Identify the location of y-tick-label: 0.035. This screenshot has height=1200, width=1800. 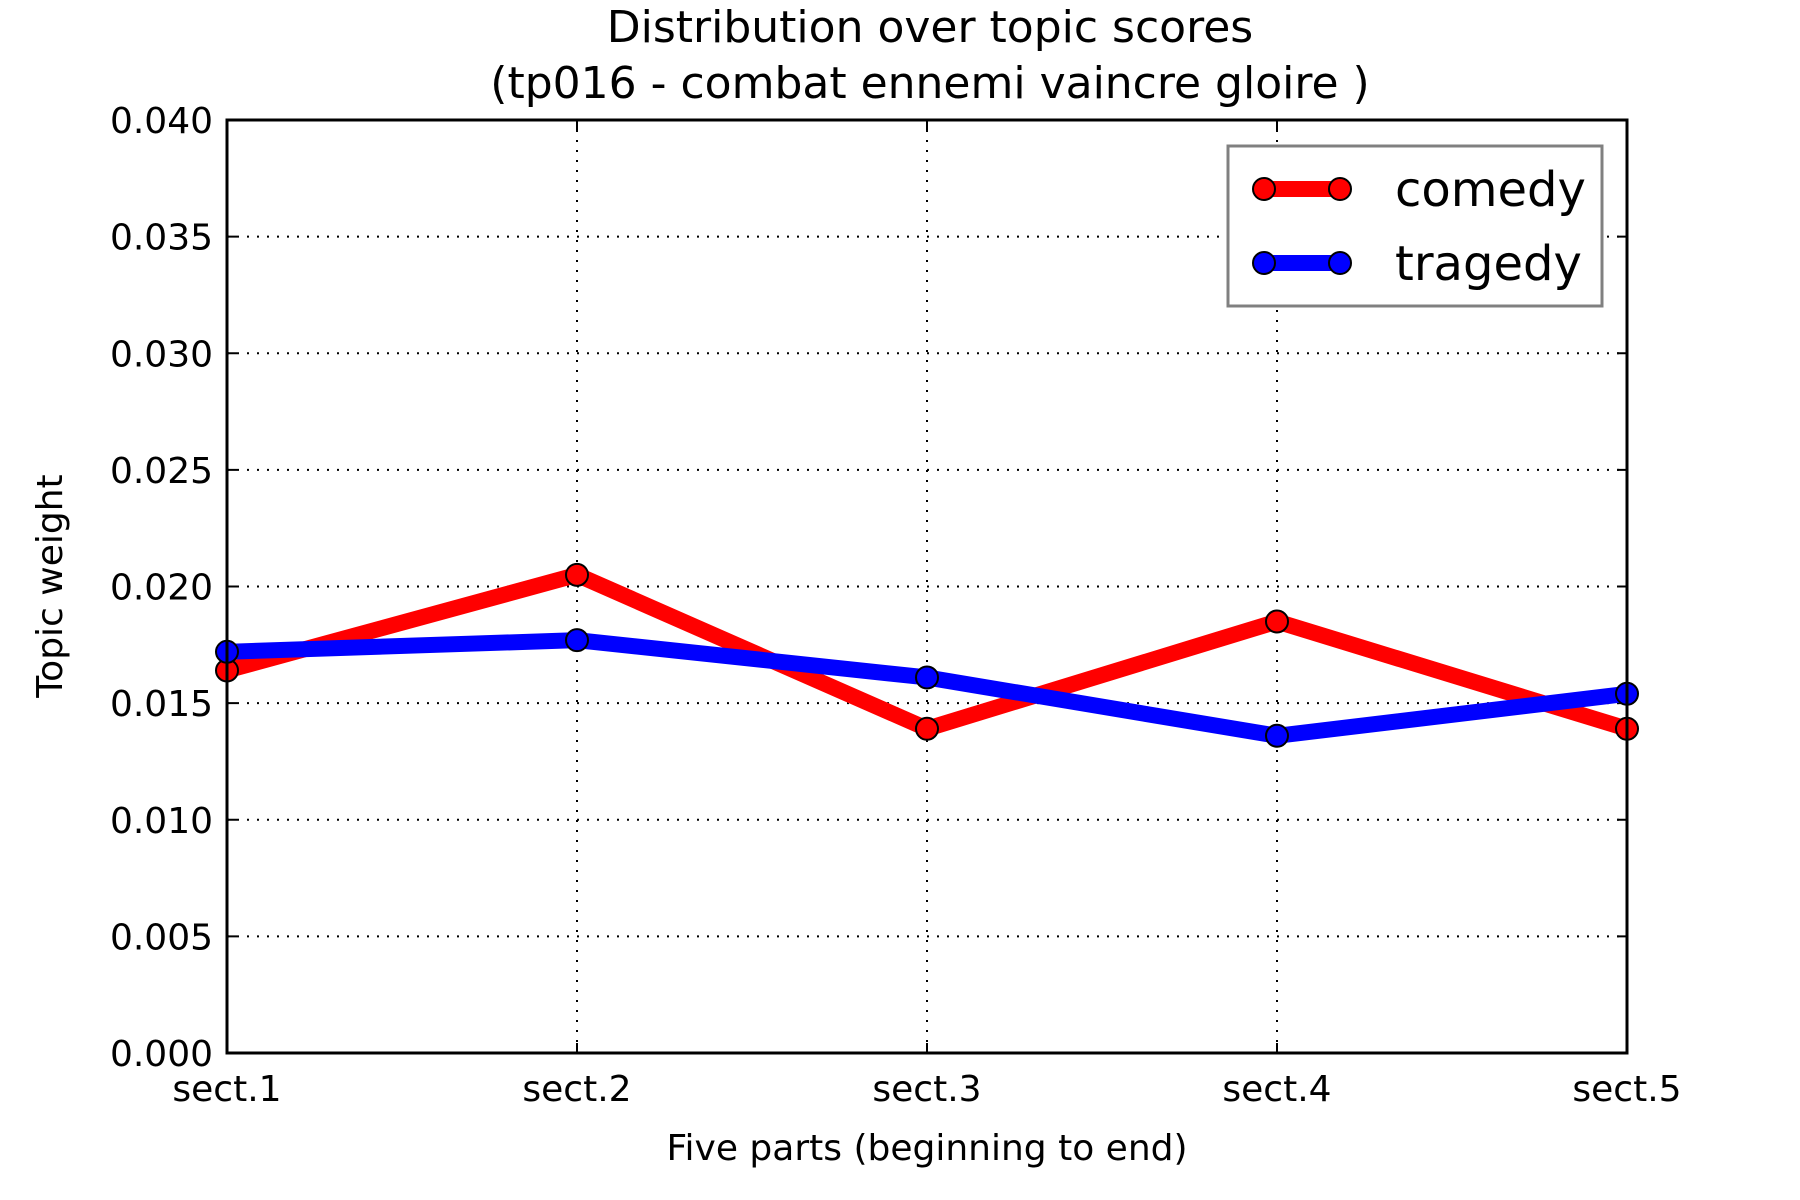
(161, 238).